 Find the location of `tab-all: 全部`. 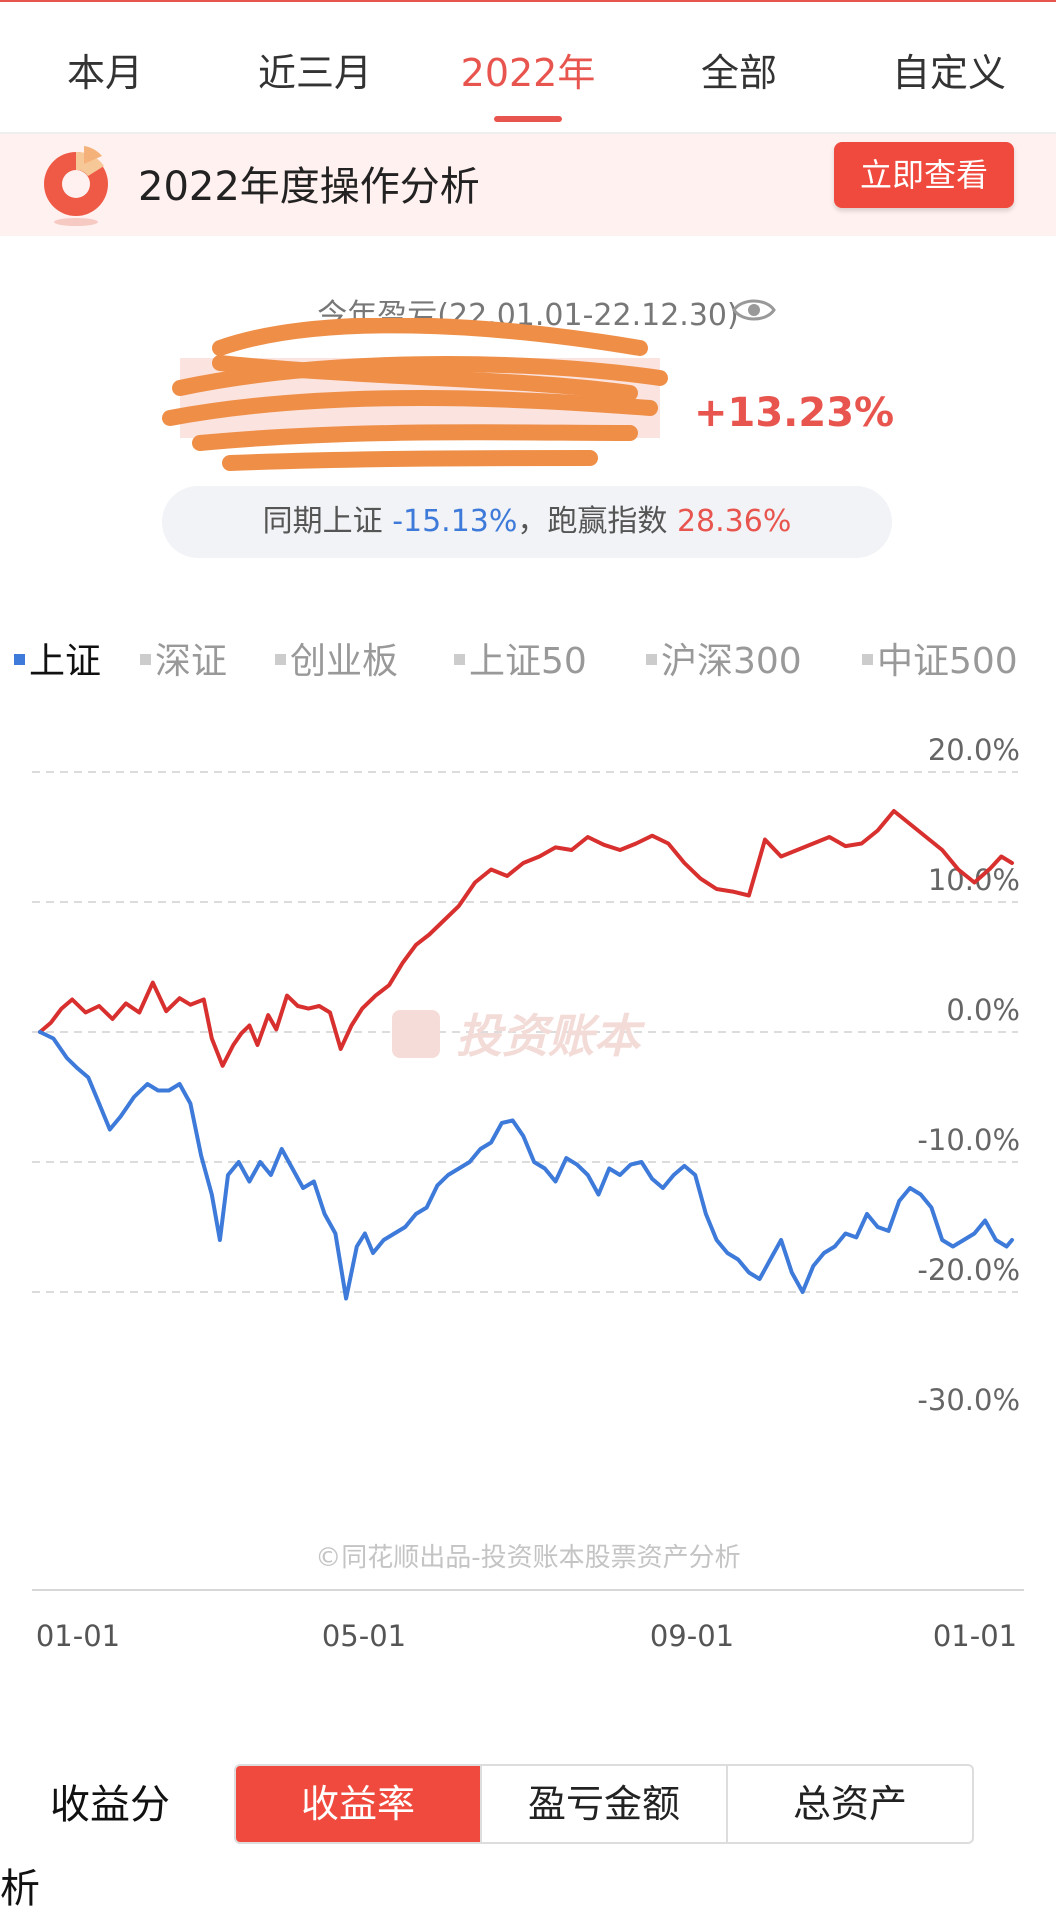

tab-all: 全部 is located at coordinates (738, 73).